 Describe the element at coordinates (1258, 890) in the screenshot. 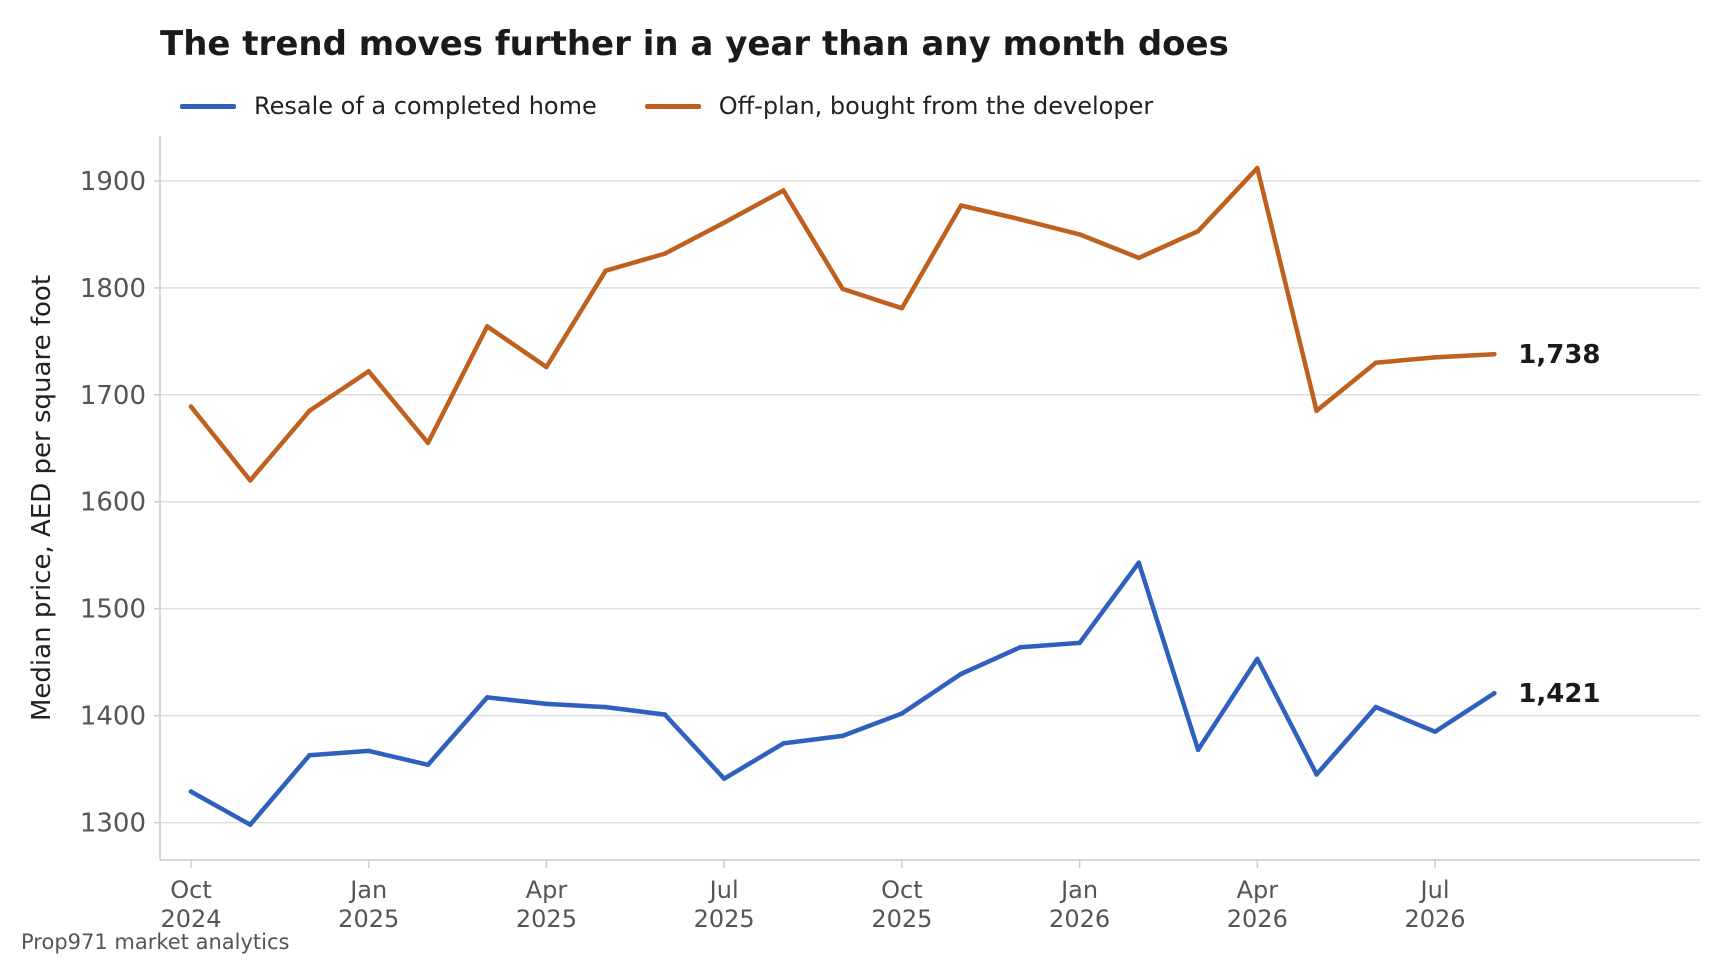

I see `x-tick-month-6: Apr` at that location.